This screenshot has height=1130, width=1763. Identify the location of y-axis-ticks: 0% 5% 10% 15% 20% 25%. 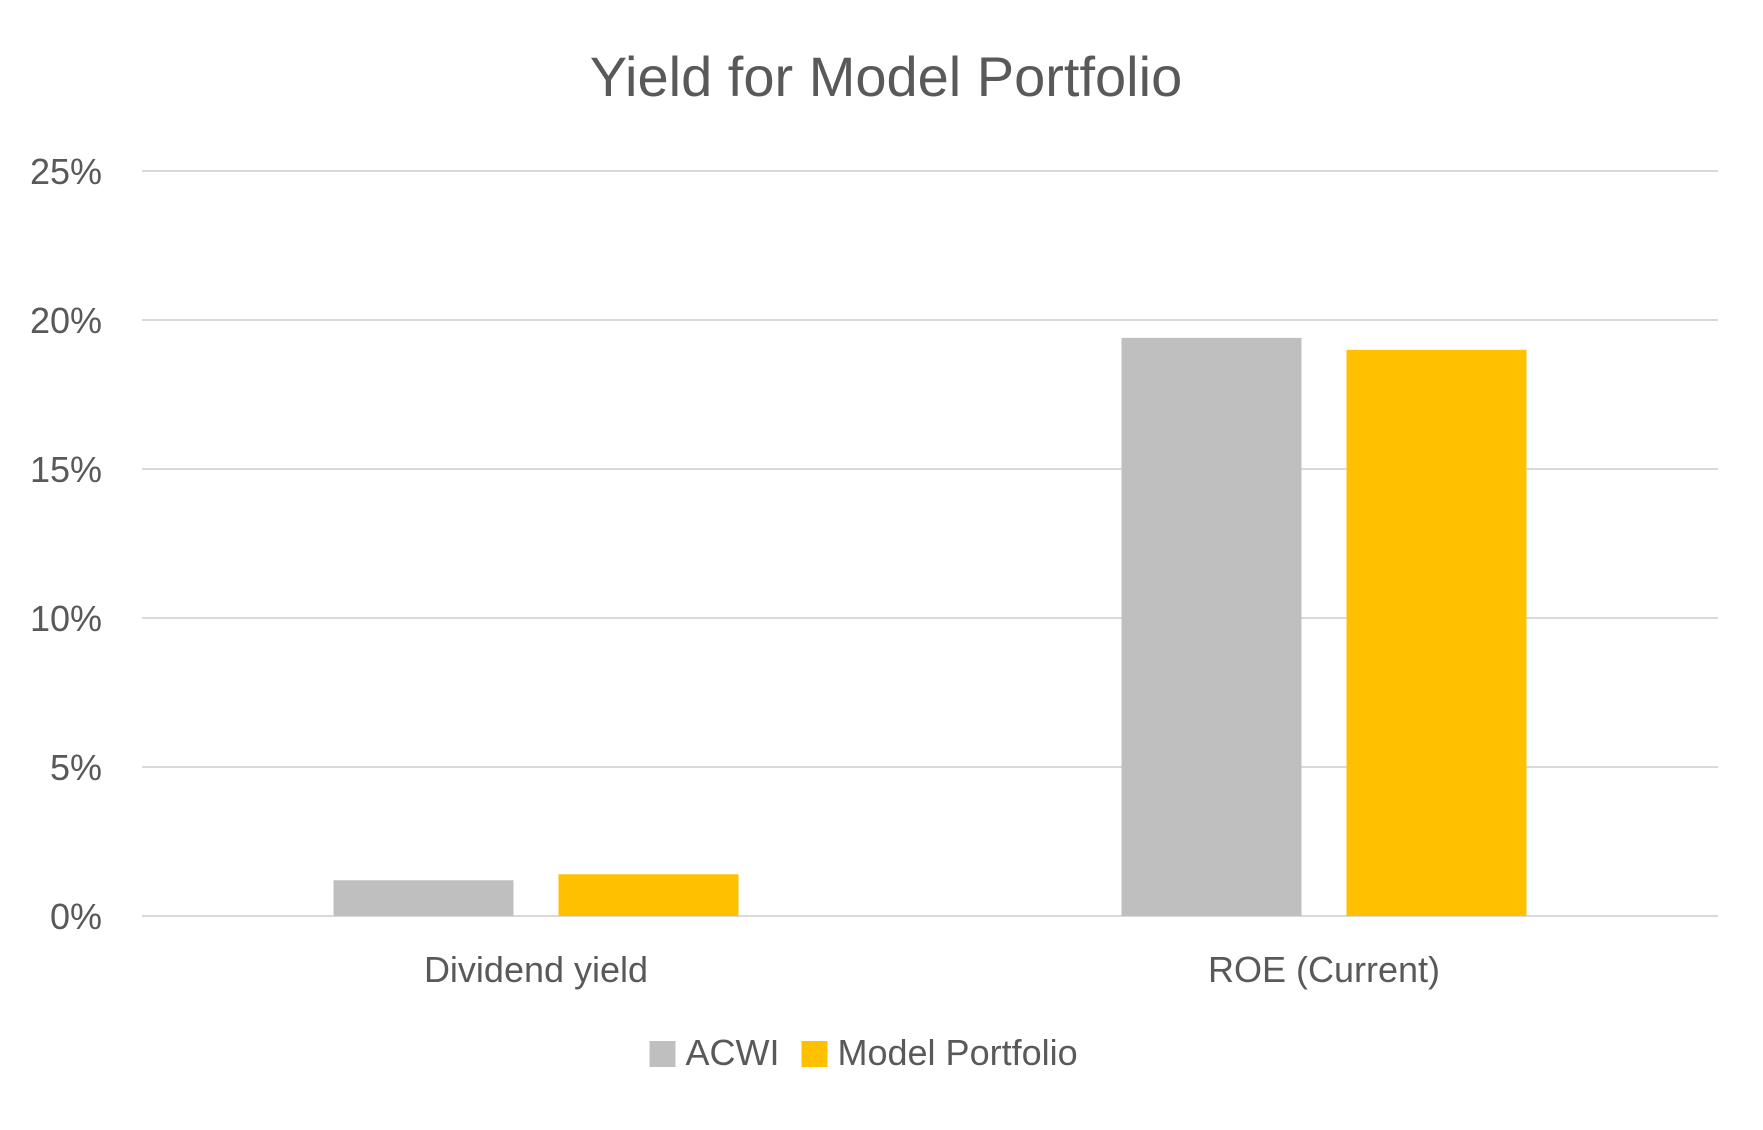
(66, 544).